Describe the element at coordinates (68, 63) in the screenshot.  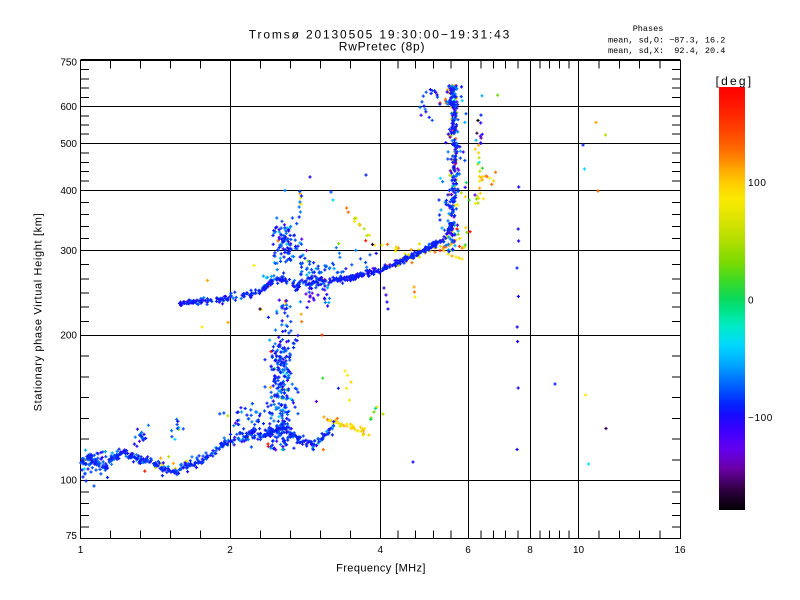
I see `svg-text: 750` at that location.